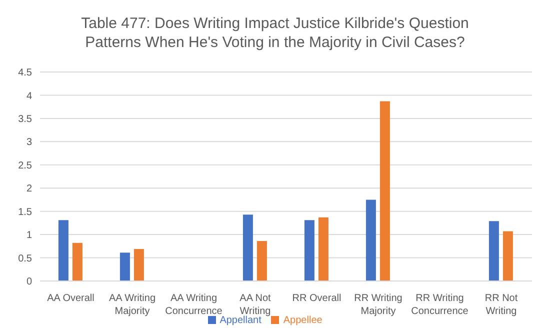 Image resolution: width=550 pixels, height=334 pixels. Describe the element at coordinates (317, 298) in the screenshot. I see `x-tick-label: RR Overall` at that location.